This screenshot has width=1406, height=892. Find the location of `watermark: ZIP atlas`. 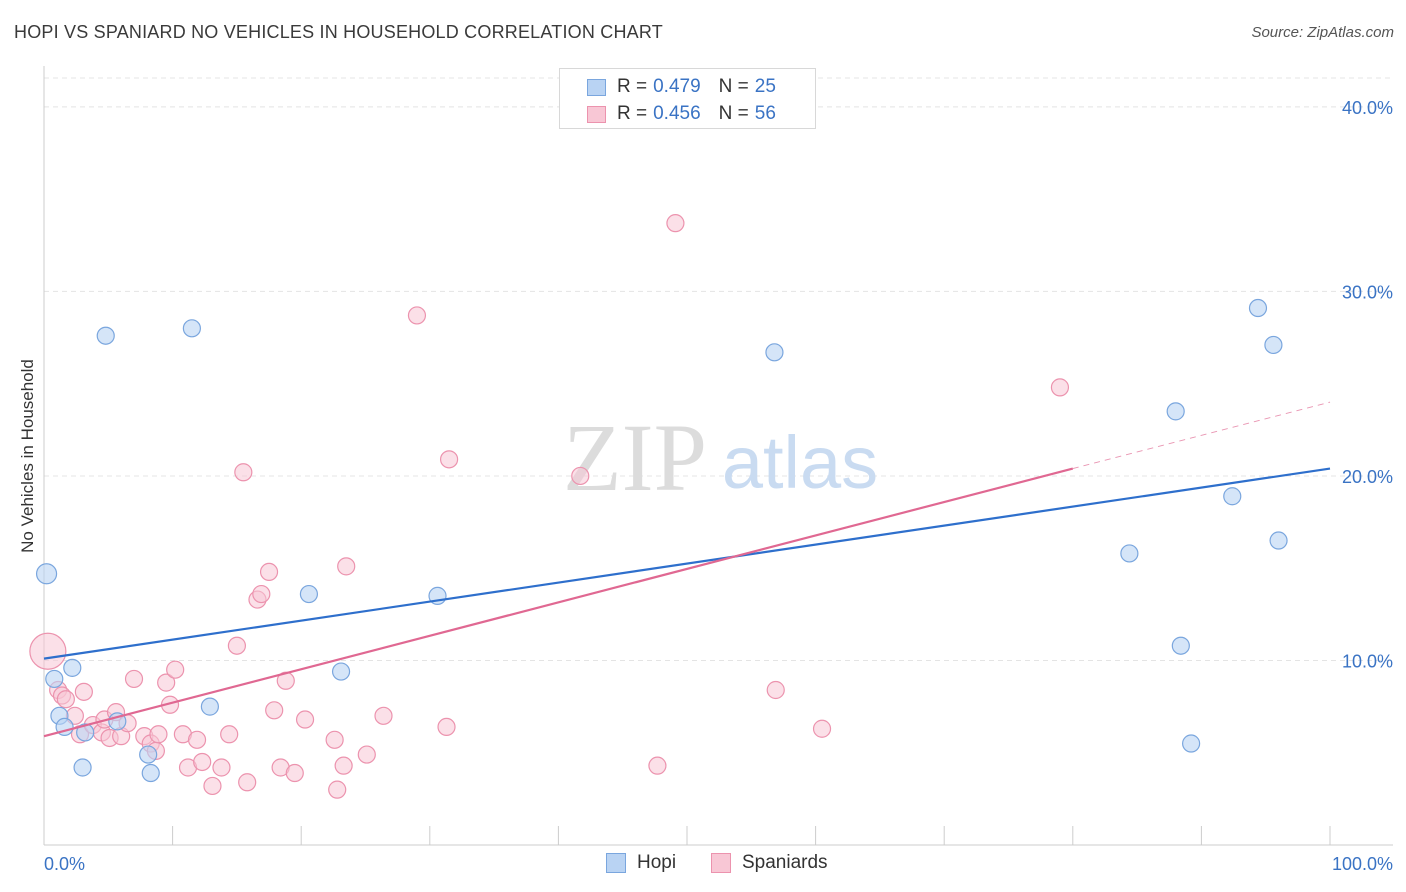

watermark: ZIP atlas is located at coordinates (720, 457).